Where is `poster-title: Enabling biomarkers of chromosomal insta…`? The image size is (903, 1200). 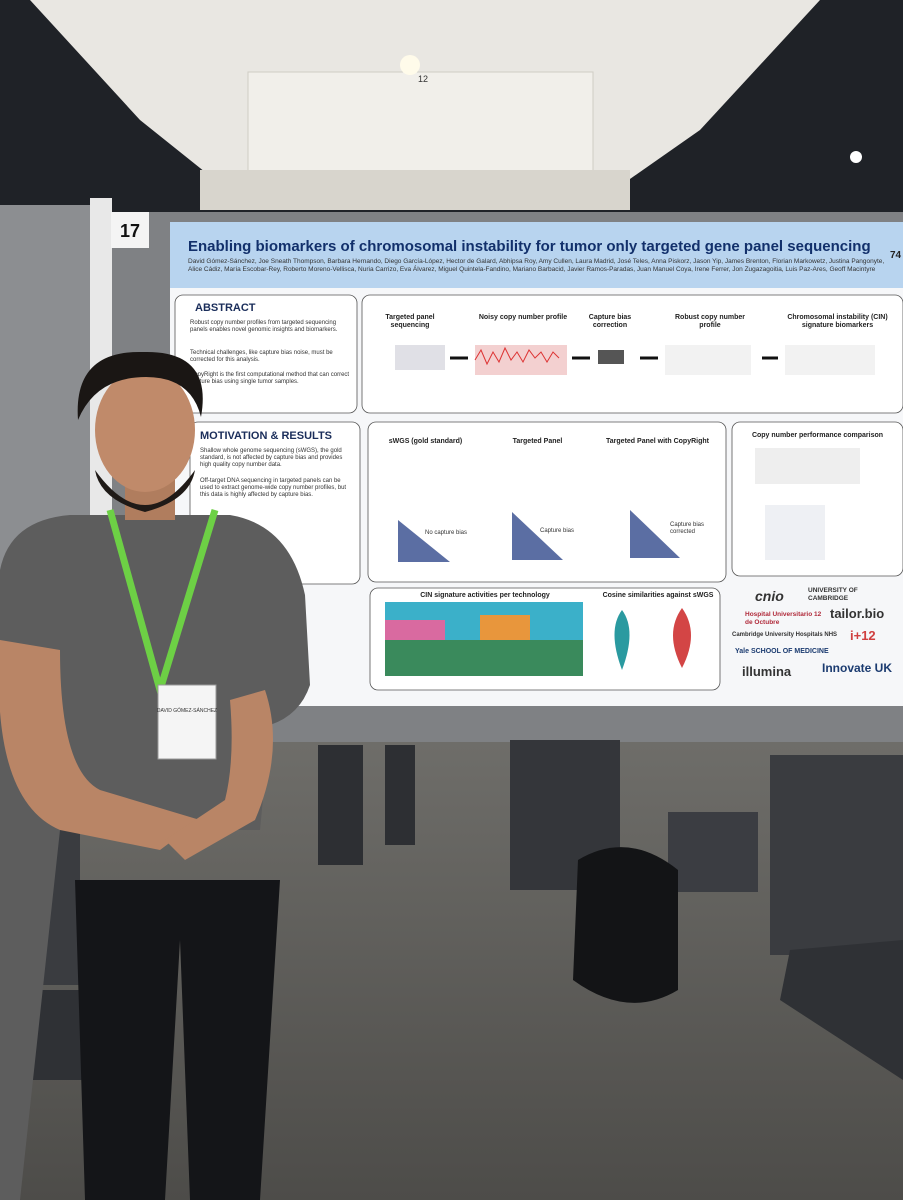 poster-title: Enabling biomarkers of chromosomal insta… is located at coordinates (529, 246).